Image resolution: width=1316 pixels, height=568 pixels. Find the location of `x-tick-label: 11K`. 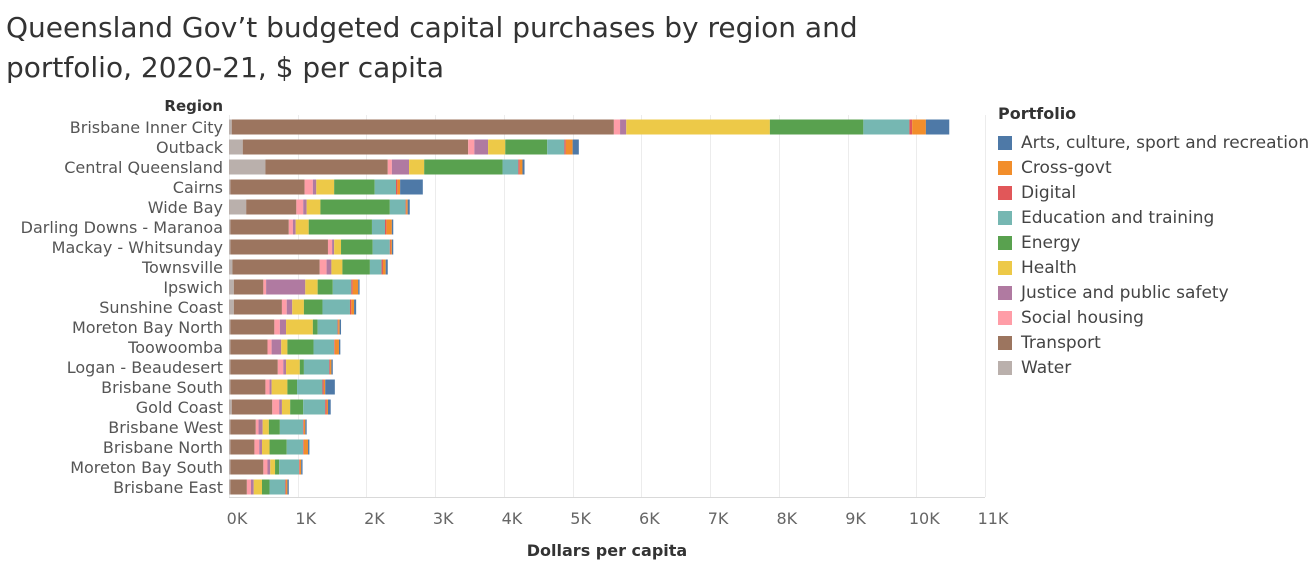

x-tick-label: 11K is located at coordinates (993, 518).